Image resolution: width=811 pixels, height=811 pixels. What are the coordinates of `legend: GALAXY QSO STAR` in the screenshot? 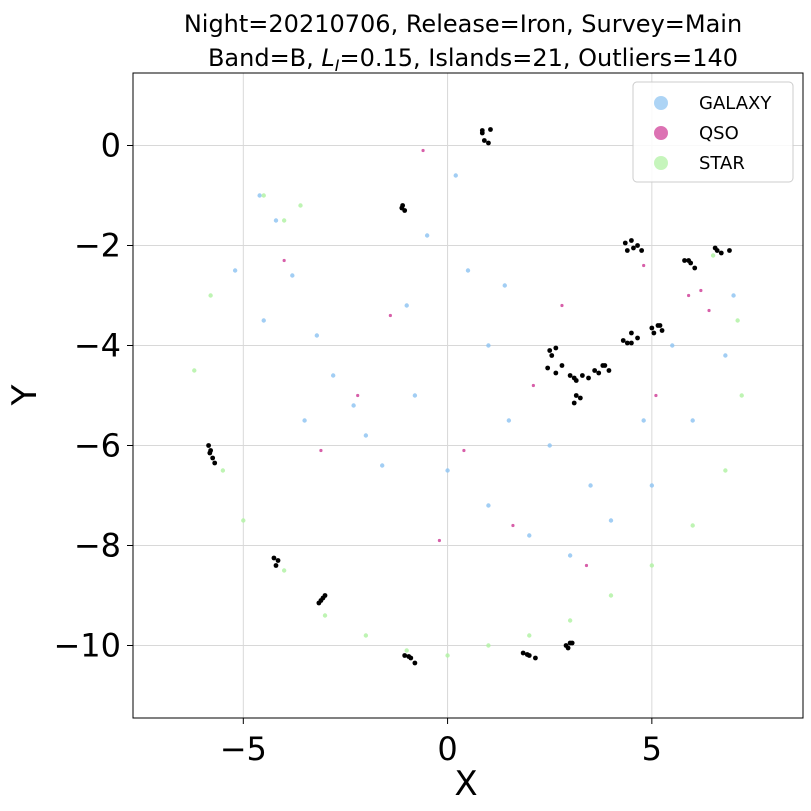 It's located at (713, 132).